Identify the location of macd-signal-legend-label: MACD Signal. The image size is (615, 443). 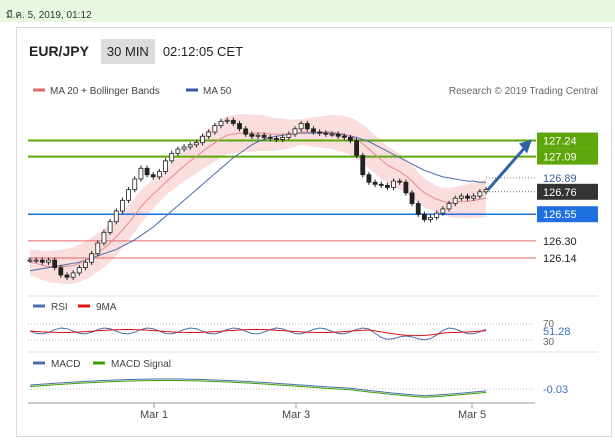
(141, 364).